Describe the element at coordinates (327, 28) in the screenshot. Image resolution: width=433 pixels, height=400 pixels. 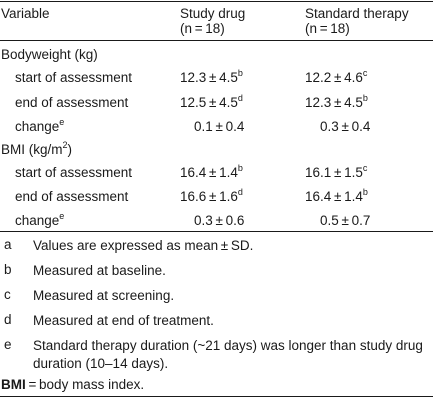
I see `header-standard-therapy-n: (n = 18)` at that location.